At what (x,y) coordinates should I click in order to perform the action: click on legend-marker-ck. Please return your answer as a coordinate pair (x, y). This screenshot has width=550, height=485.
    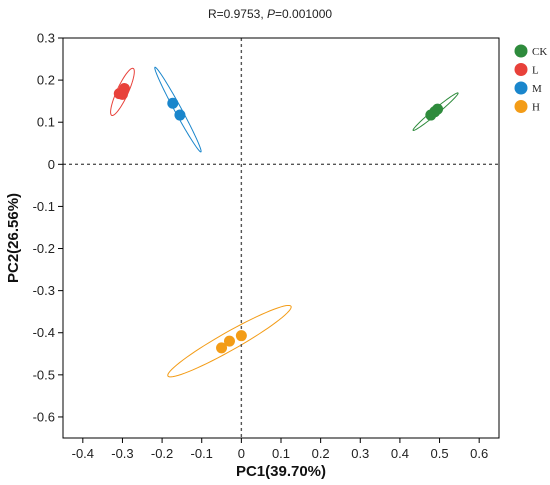
    Looking at the image, I should click on (521, 51).